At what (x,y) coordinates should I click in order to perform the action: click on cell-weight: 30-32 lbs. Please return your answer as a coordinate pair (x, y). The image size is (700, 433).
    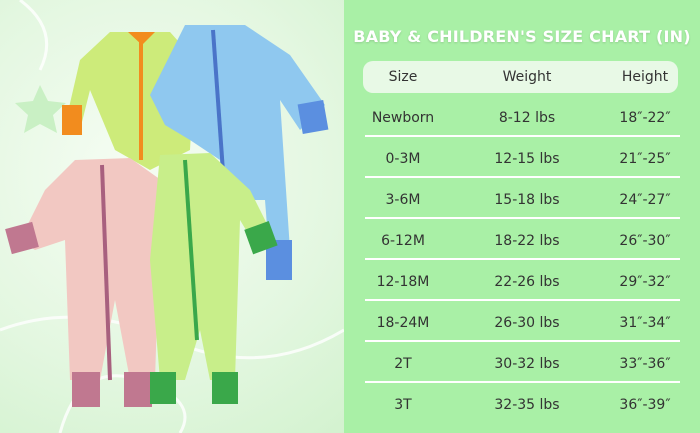
    Looking at the image, I should click on (527, 364).